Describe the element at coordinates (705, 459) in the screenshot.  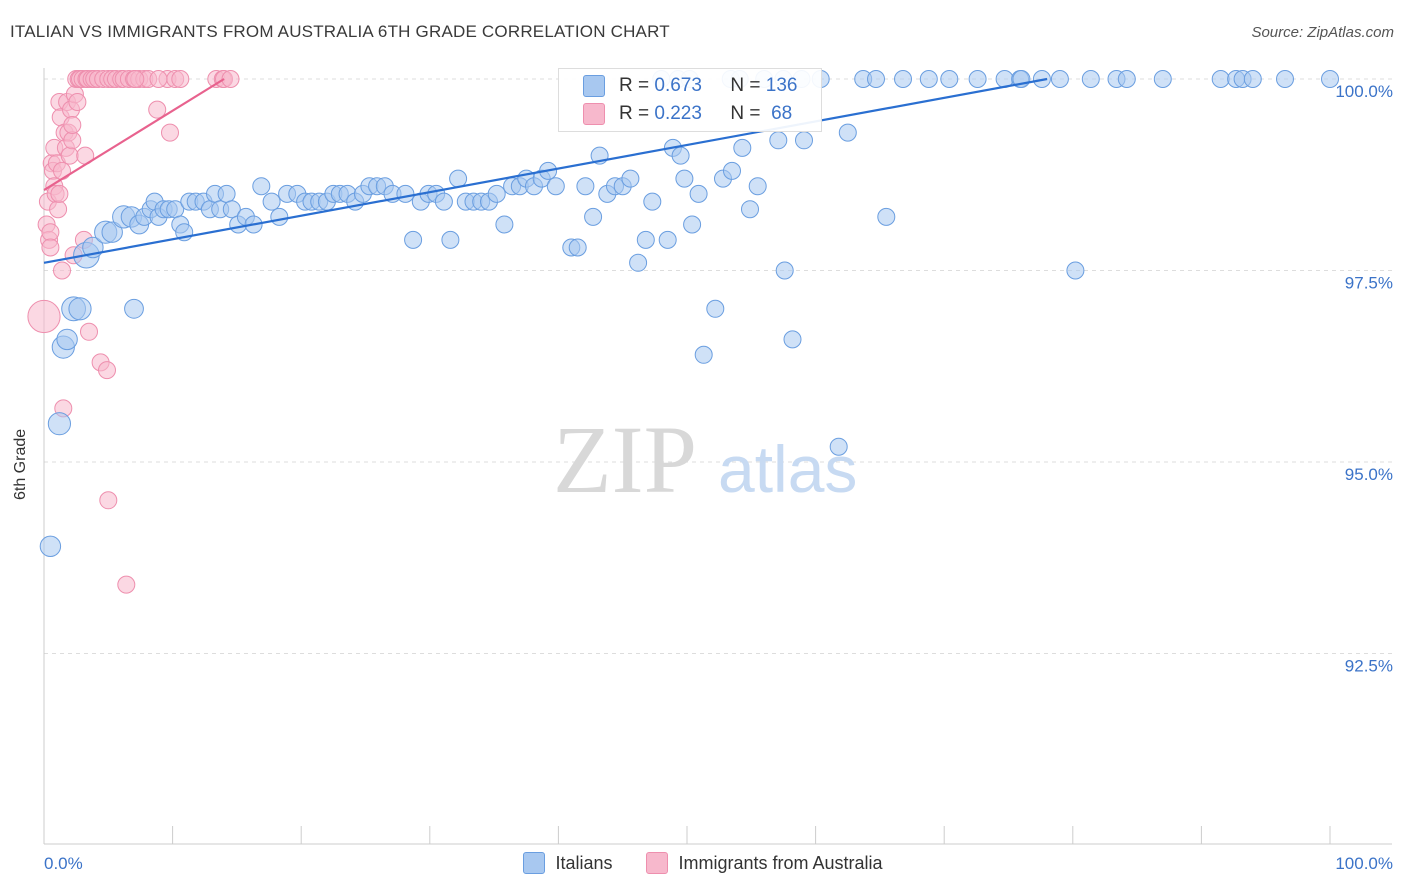
I see `watermark: ZIP atlas` at that location.